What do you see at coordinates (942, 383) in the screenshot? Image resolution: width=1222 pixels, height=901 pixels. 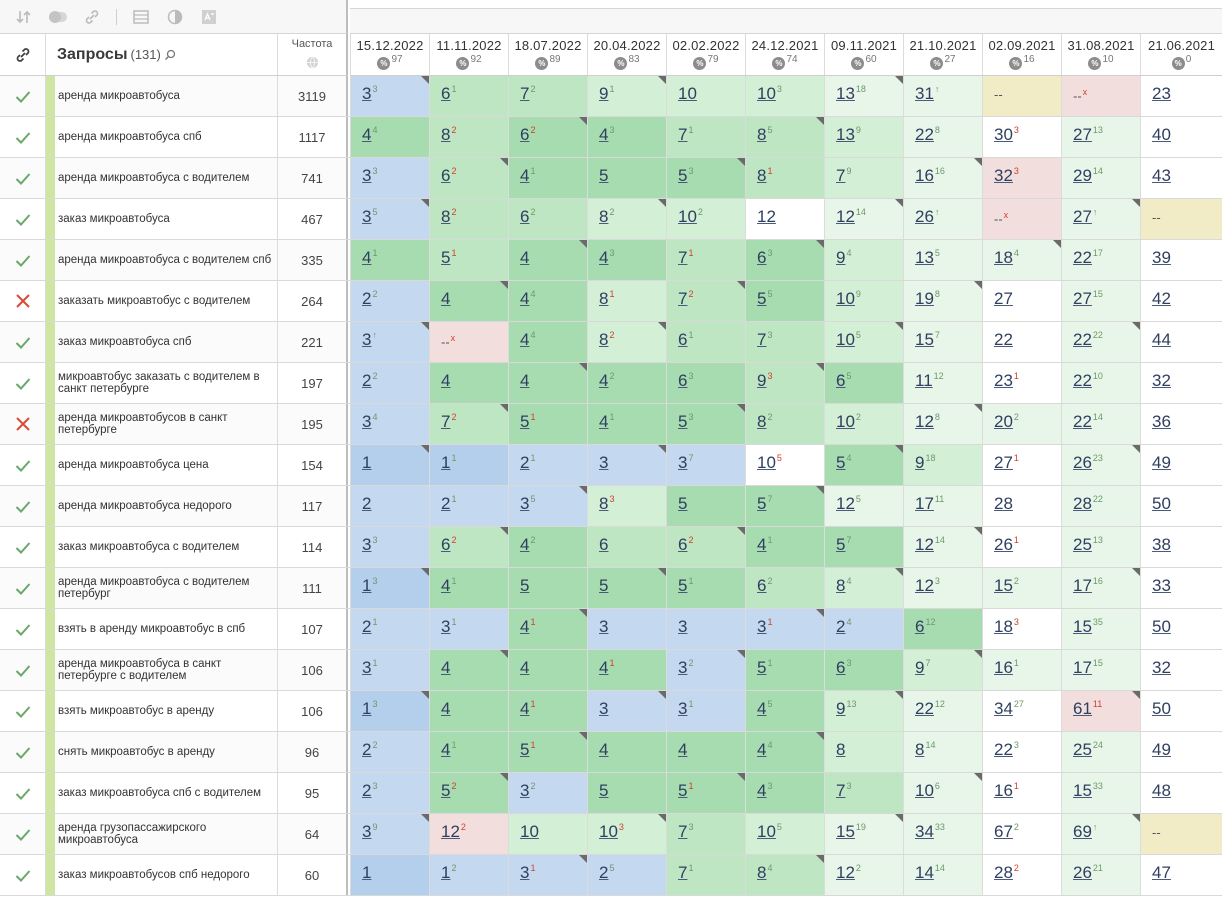 I see `position-cell: 1112` at bounding box center [942, 383].